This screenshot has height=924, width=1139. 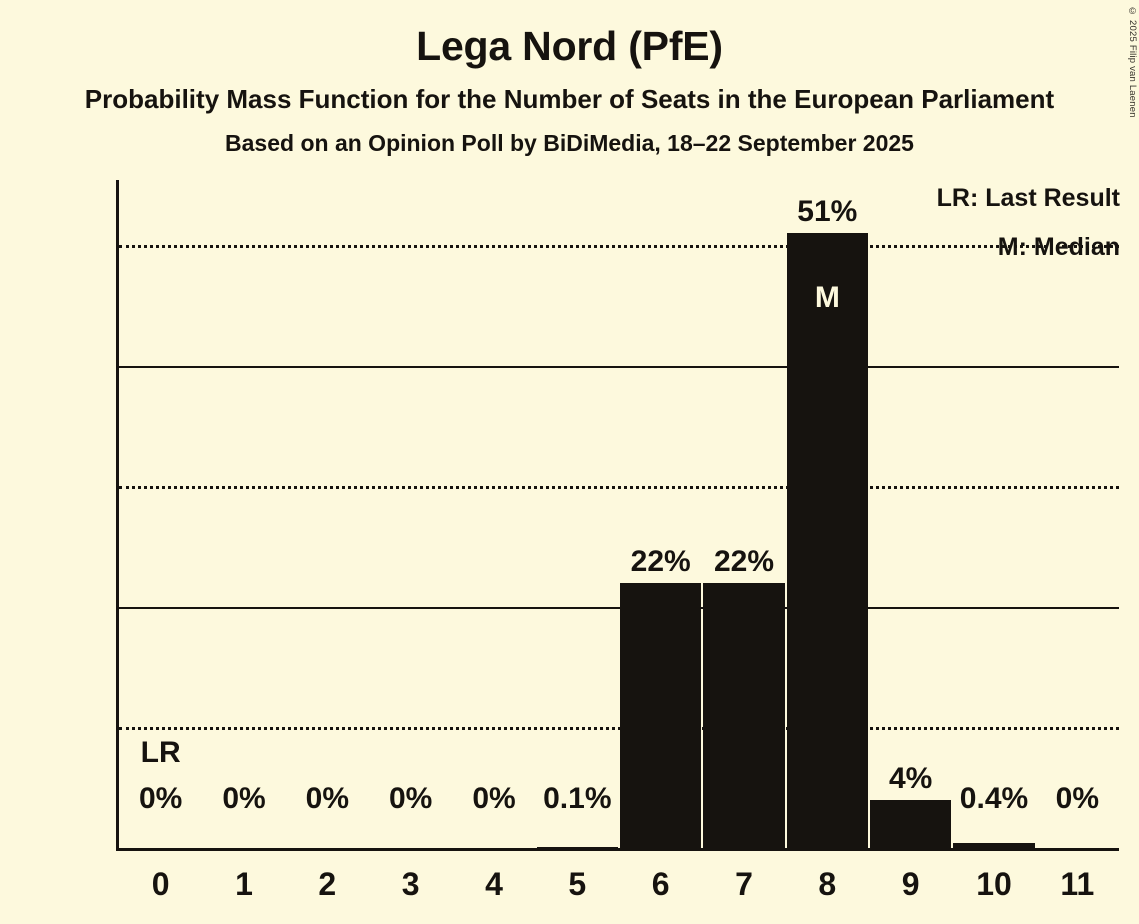 I want to click on x-axis-tick-label-3: 3, so click(x=410, y=884).